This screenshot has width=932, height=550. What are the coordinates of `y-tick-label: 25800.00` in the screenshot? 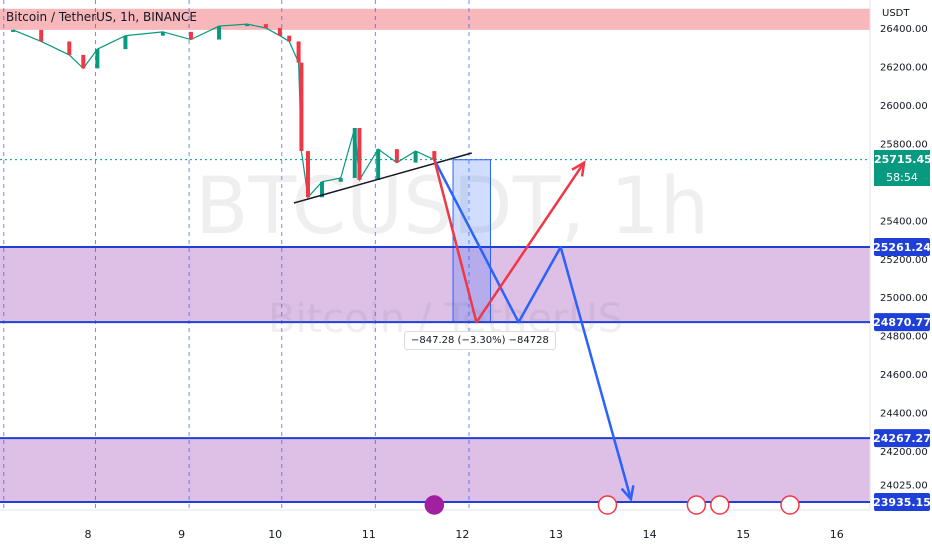 It's located at (904, 144).